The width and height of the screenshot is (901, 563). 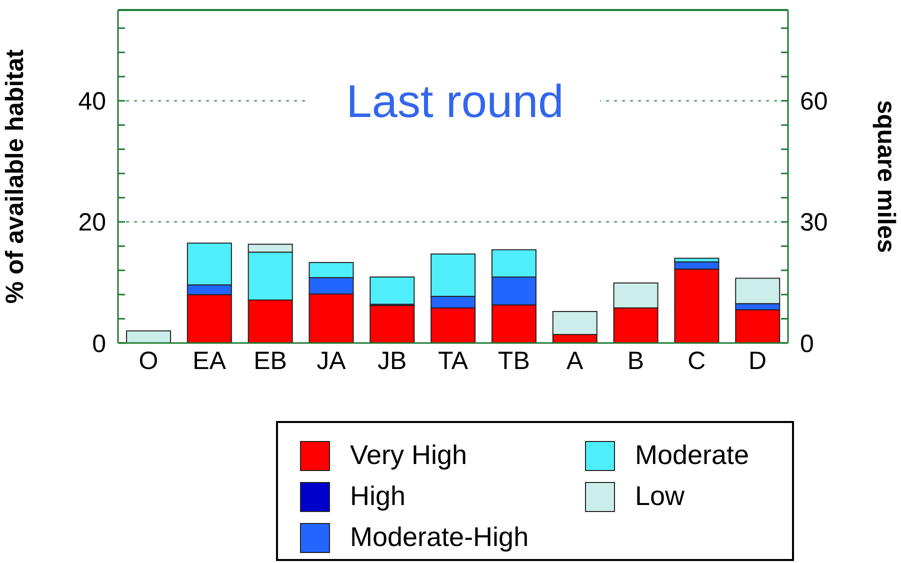 What do you see at coordinates (635, 360) in the screenshot?
I see `x-tick-label: B` at bounding box center [635, 360].